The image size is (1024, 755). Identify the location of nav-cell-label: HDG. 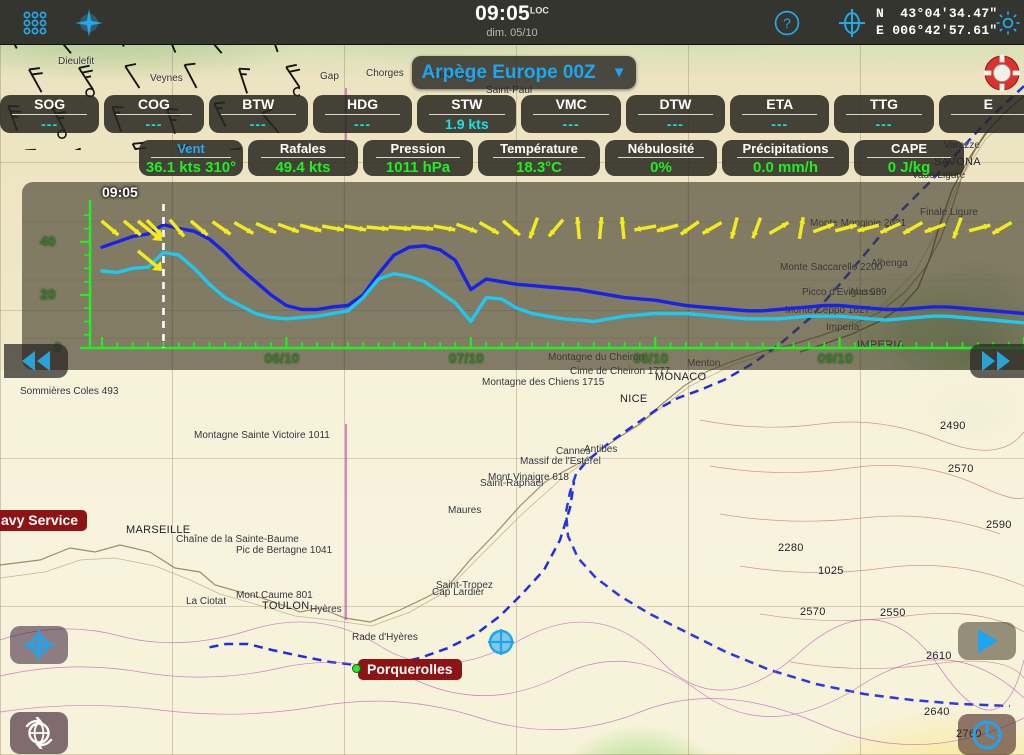
(362, 104).